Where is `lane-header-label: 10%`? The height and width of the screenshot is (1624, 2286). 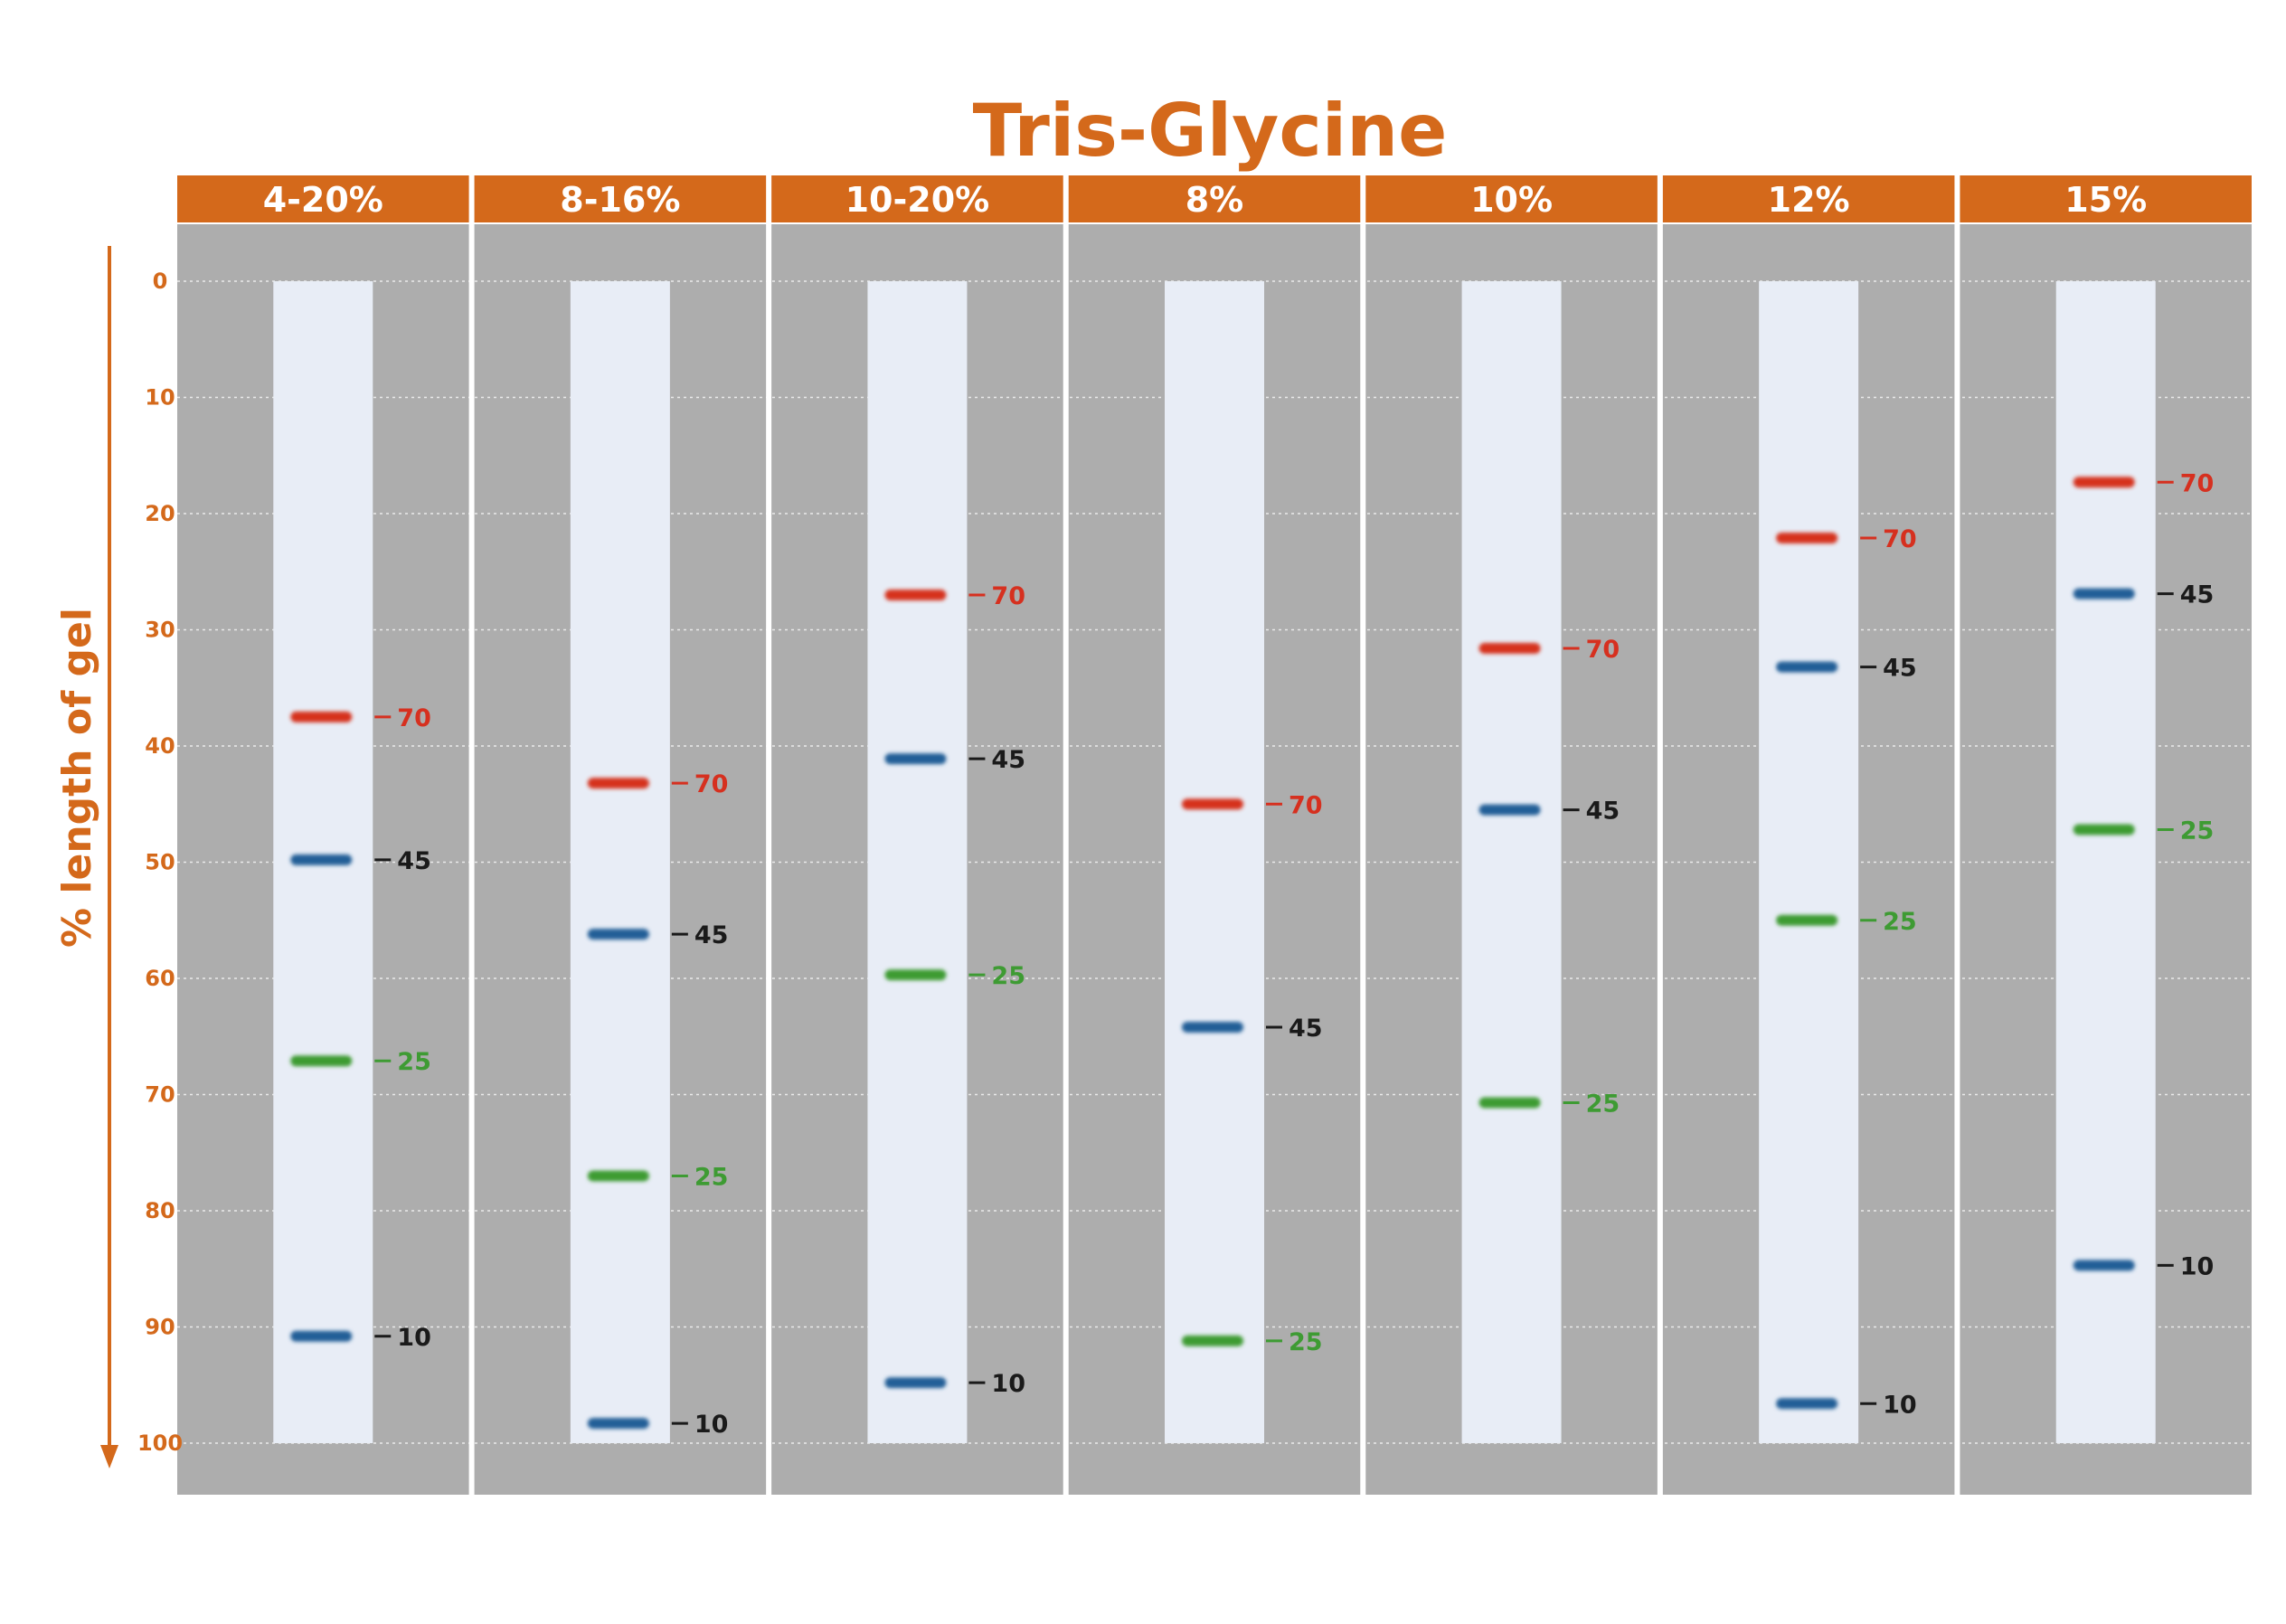 lane-header-label: 10% is located at coordinates (1511, 200).